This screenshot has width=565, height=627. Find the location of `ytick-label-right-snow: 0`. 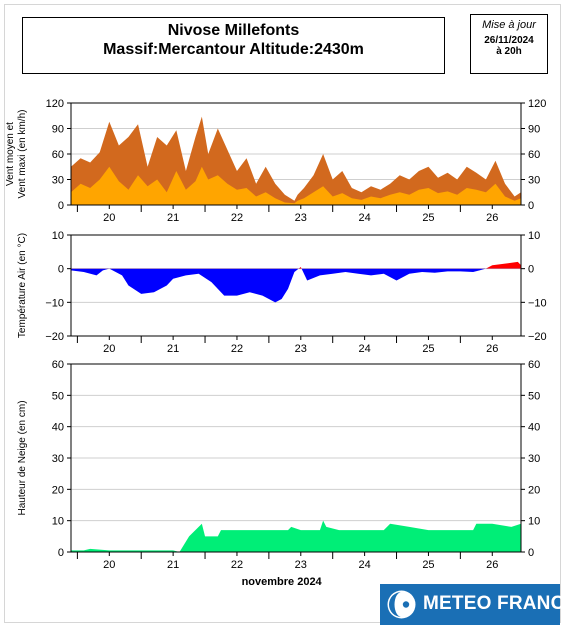

ytick-label-right-snow: 0 is located at coordinates (531, 553).